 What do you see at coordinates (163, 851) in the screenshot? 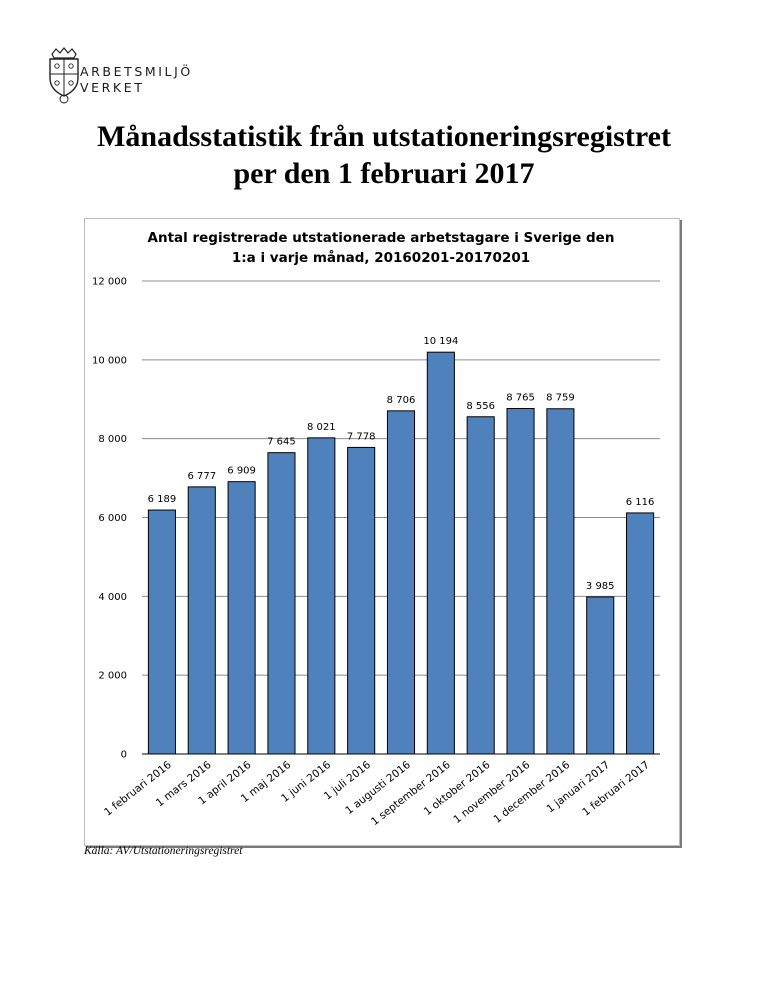
I see `source-note: Källa: AV/Utstationeringsregistret` at bounding box center [163, 851].